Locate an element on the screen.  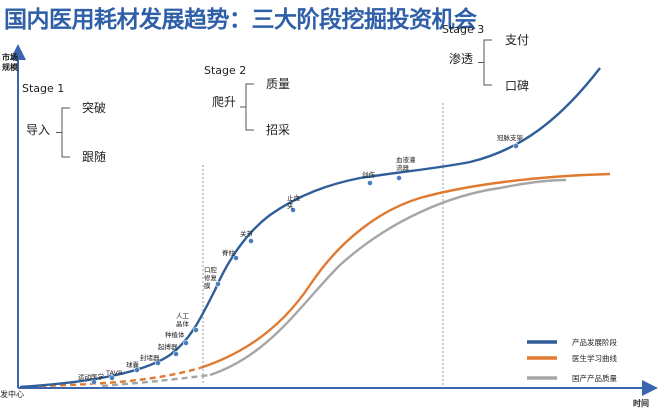
milestone-label: 起搏器 is located at coordinates (168, 346).